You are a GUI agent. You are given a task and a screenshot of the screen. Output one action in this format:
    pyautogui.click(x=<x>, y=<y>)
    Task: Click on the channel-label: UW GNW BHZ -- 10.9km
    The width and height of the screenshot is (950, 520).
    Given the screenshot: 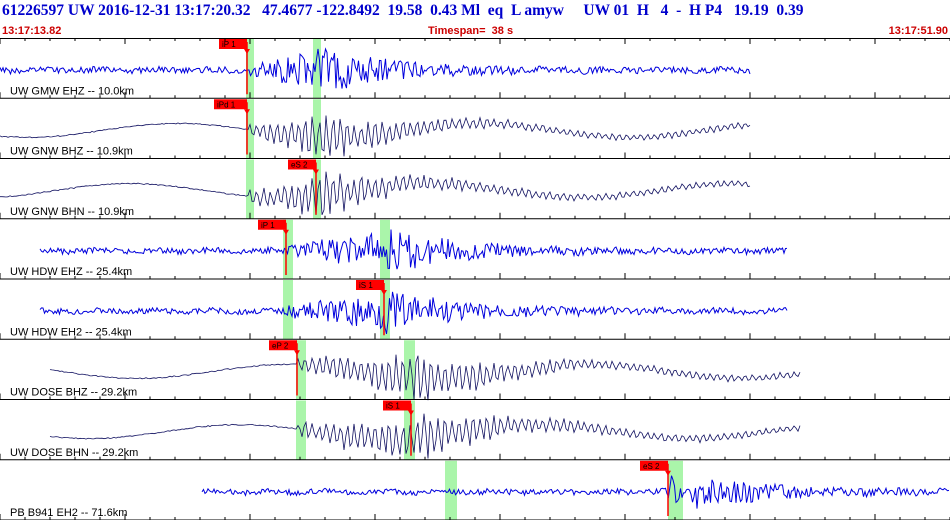 What is the action you would take?
    pyautogui.click(x=71, y=152)
    